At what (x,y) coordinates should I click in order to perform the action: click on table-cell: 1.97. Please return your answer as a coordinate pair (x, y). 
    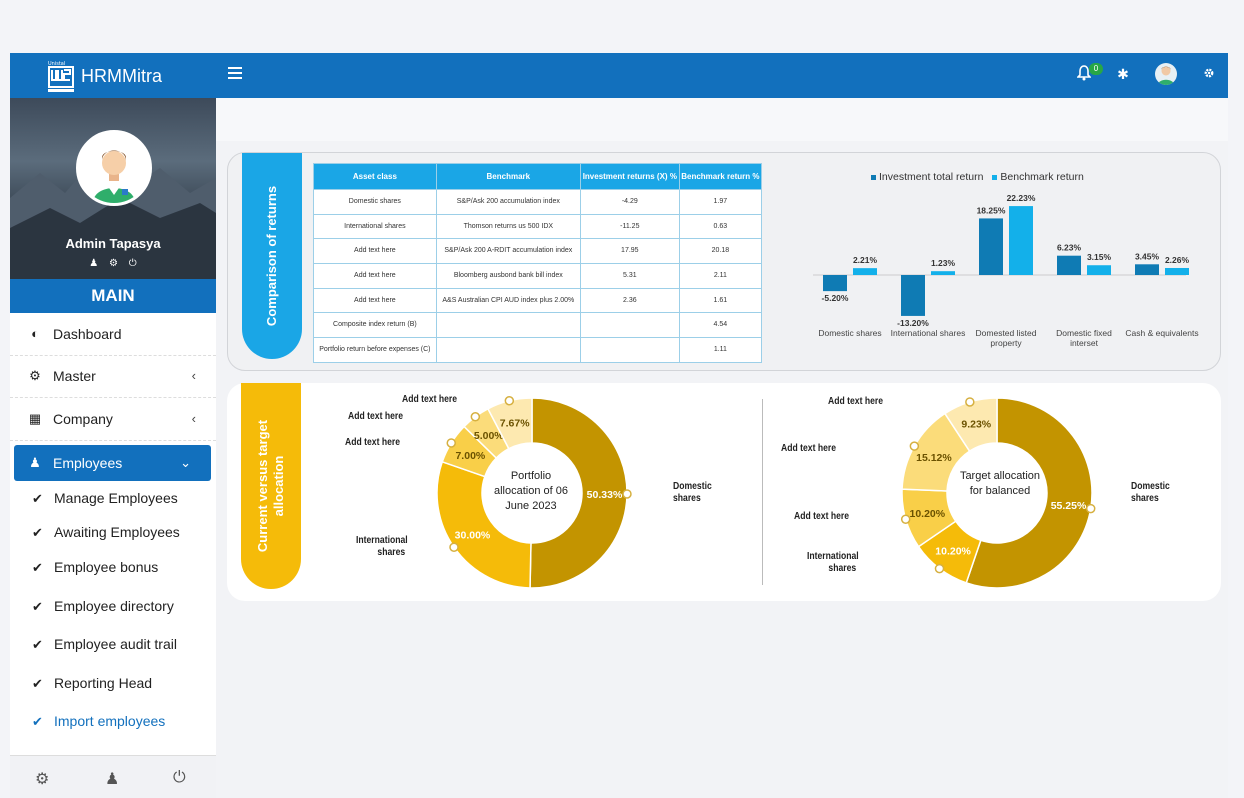
    Looking at the image, I should click on (720, 202).